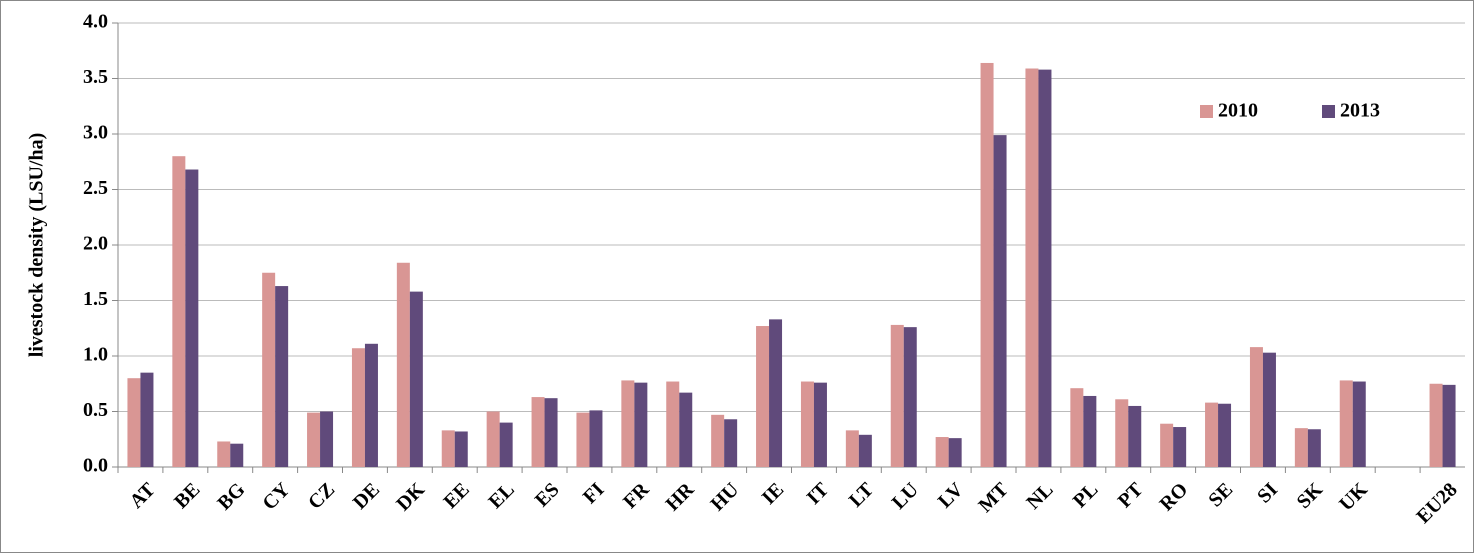  What do you see at coordinates (95, 410) in the screenshot?
I see `y-tick-label: 0.5` at bounding box center [95, 410].